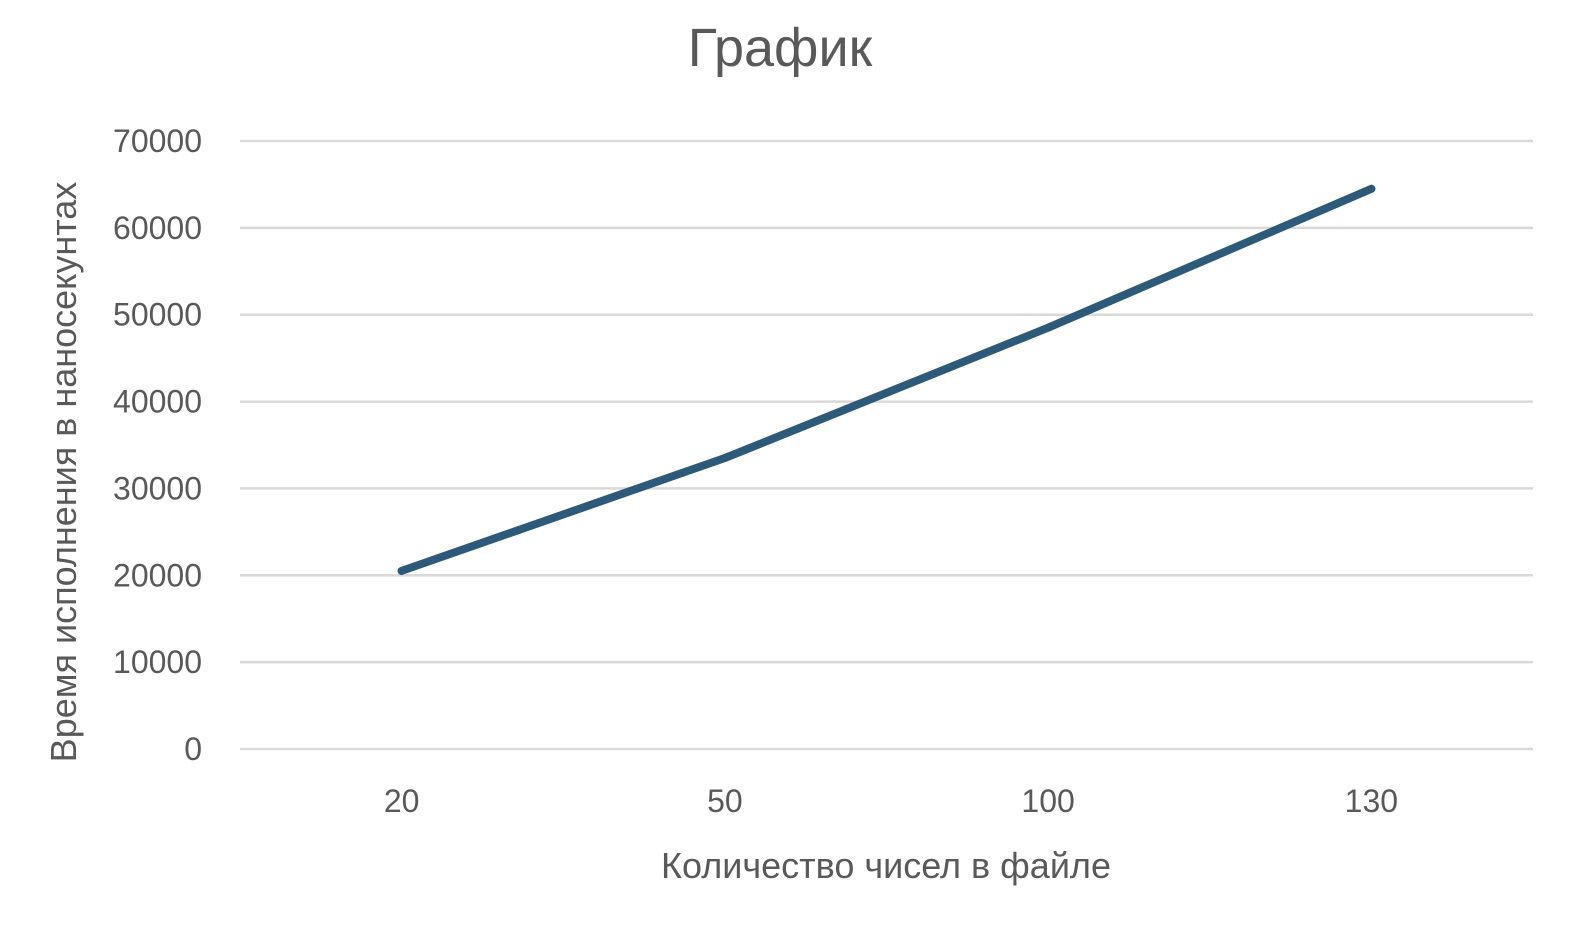 The height and width of the screenshot is (929, 1569). Describe the element at coordinates (193, 749) in the screenshot. I see `y-tick-label: 0` at that location.